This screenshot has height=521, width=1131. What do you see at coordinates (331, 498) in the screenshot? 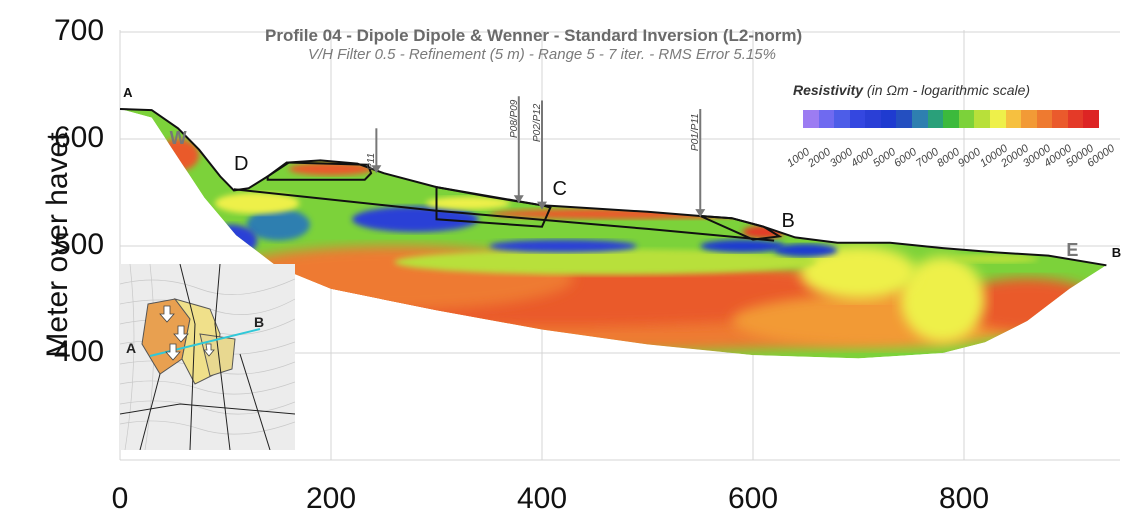
I see `x-tick-label: 200` at bounding box center [331, 498].